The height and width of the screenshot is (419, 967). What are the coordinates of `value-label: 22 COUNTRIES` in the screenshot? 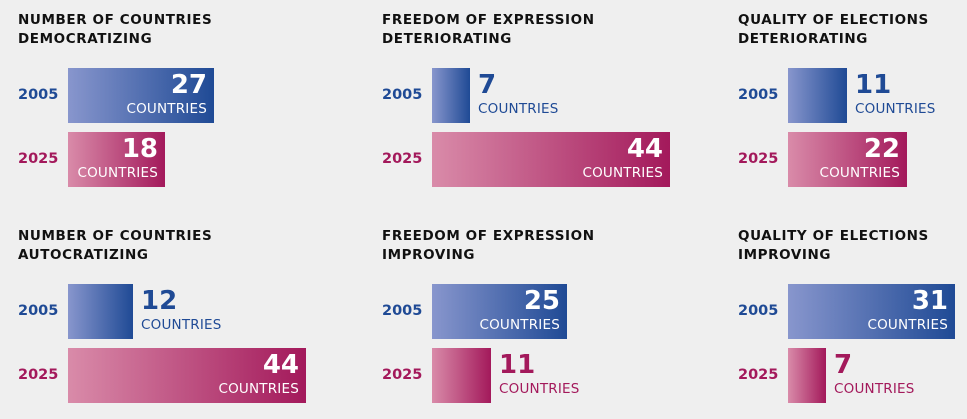 It's located at (847, 159).